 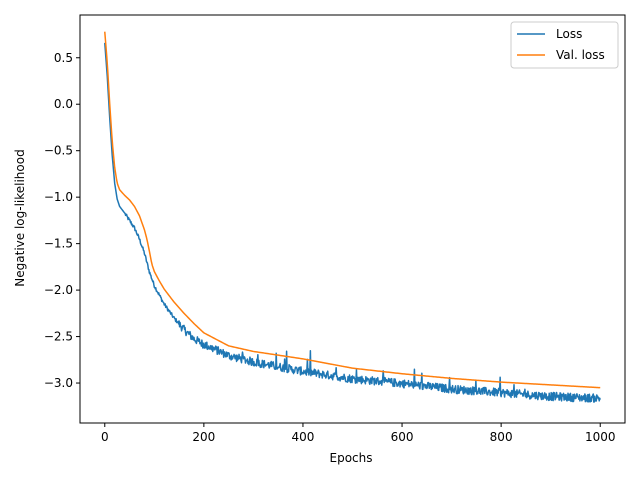 I want to click on y-tick-label: −1.0, so click(x=58, y=197).